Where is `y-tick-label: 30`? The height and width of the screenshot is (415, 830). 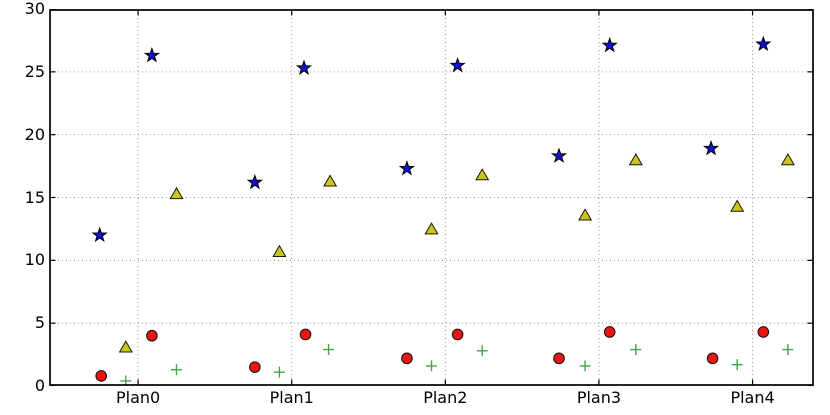 y-tick-label: 30 is located at coordinates (34, 9).